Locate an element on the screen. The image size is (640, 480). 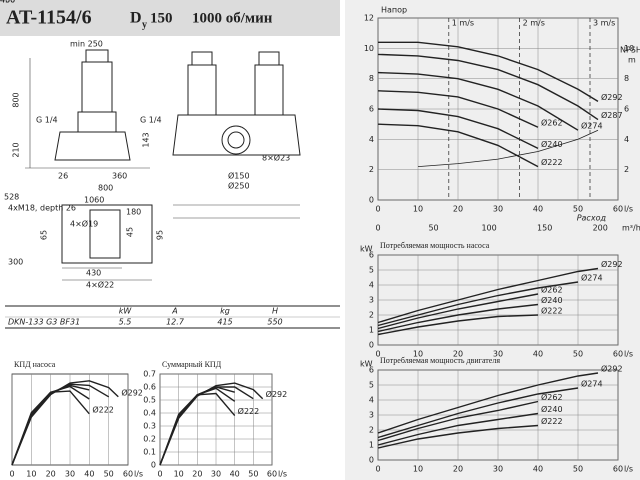
dimension-label: 210 is located at coordinates (16, 149).